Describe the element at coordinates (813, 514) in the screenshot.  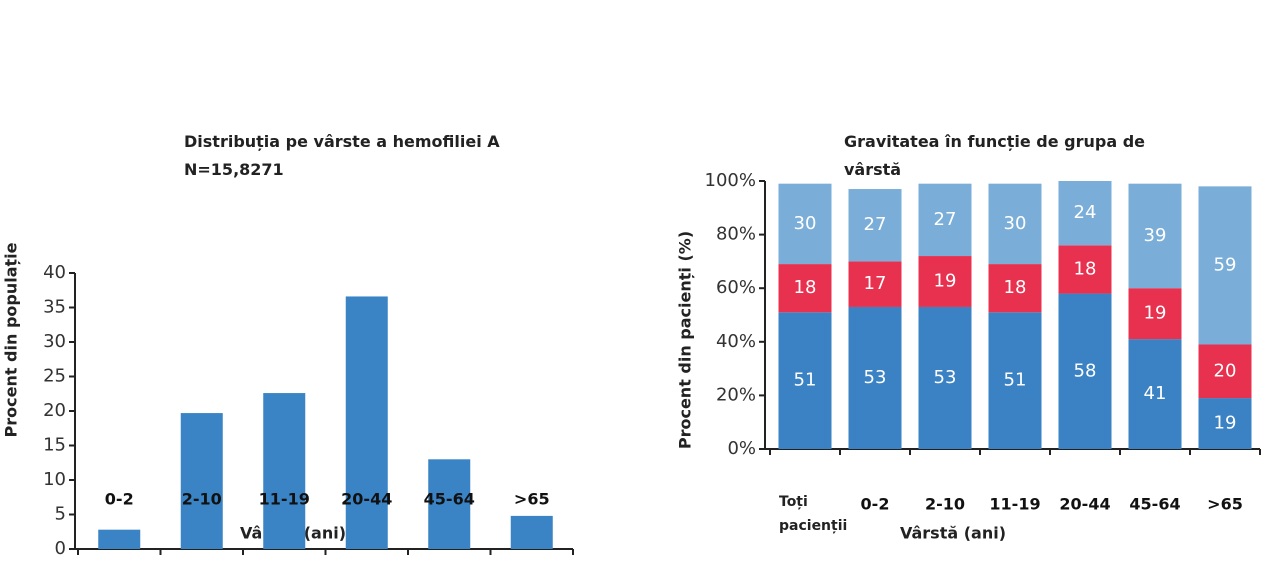
I see `x-tick-label: Toți pacienții` at that location.